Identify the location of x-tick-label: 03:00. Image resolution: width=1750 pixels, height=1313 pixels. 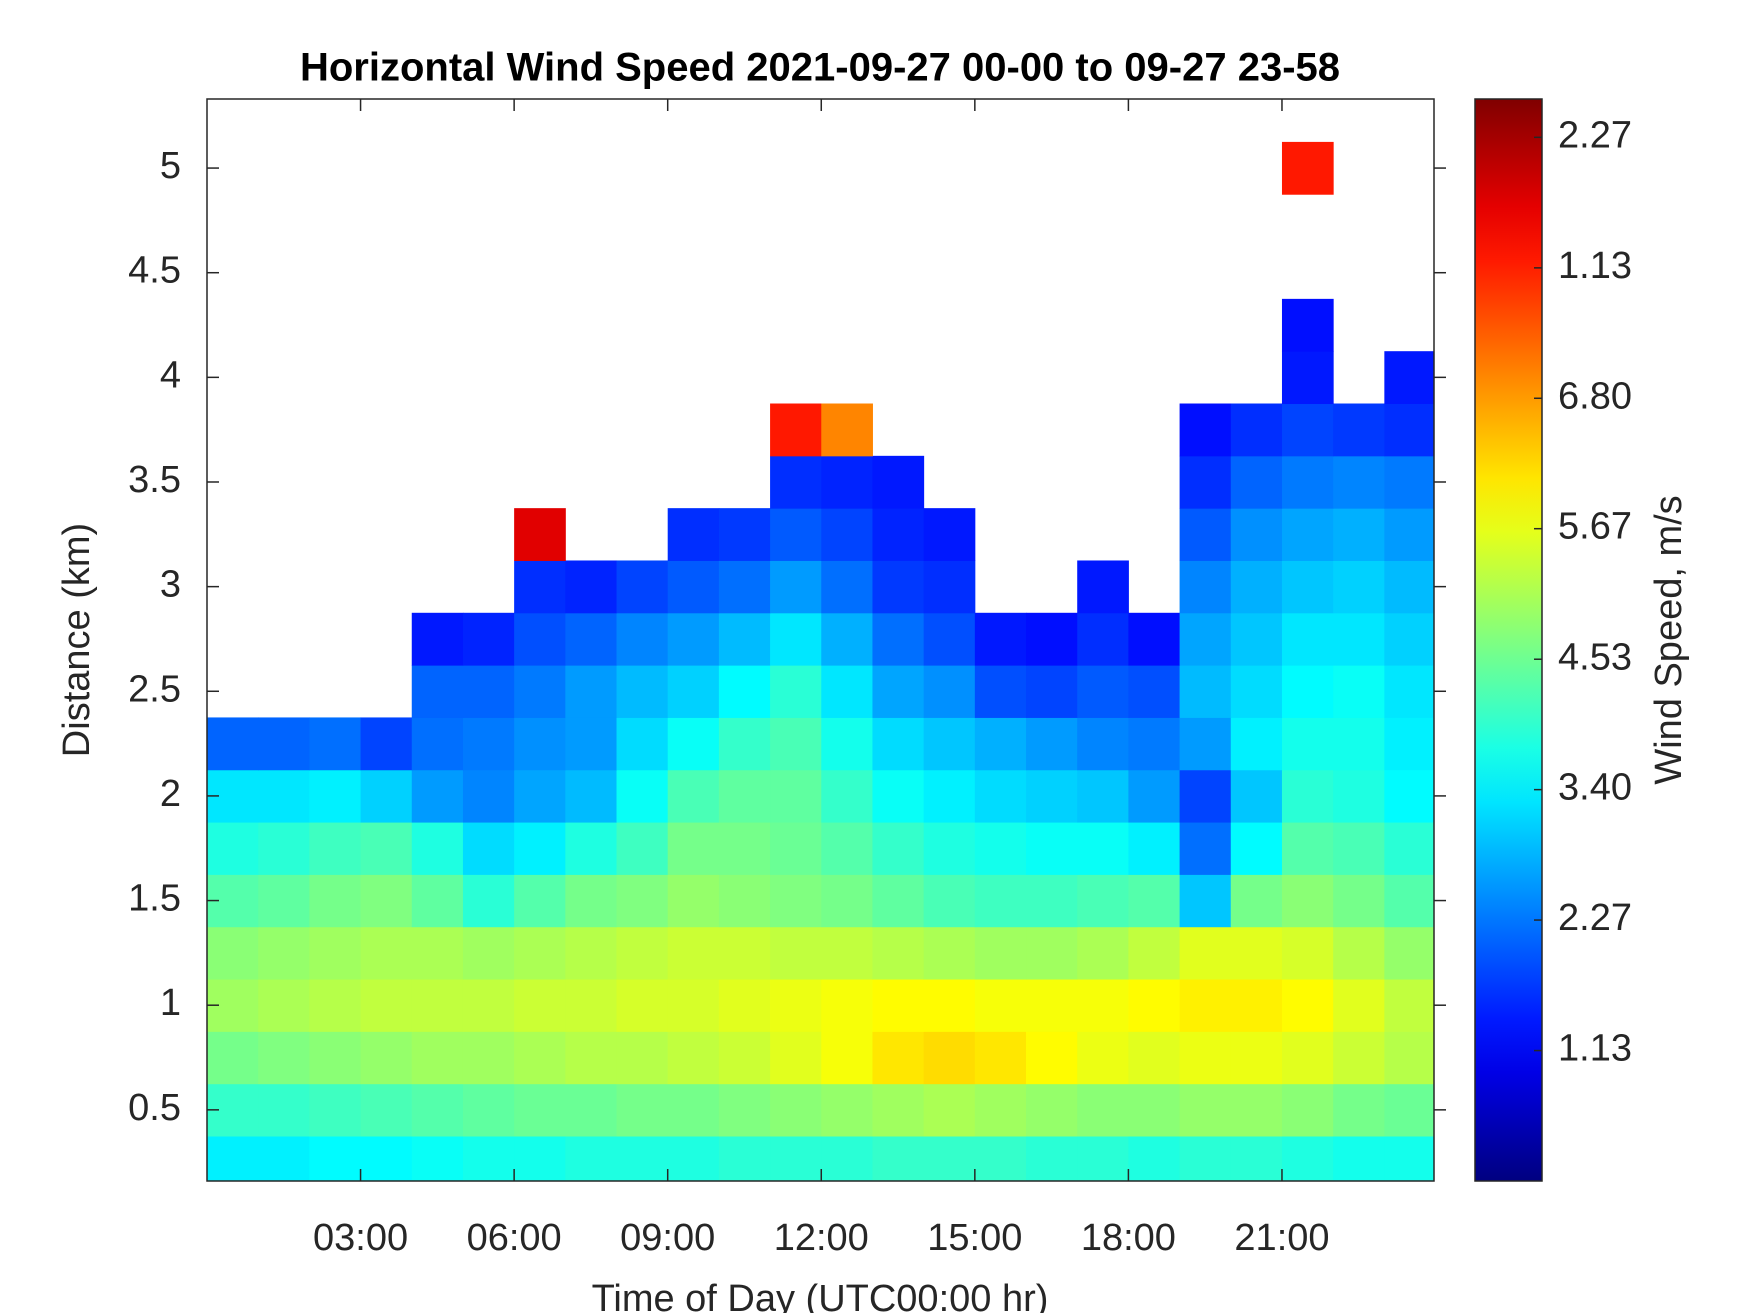
(360, 1238).